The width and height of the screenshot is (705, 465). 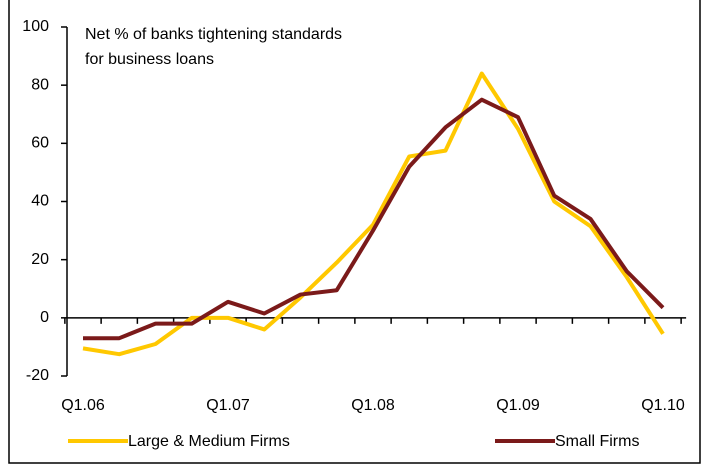 What do you see at coordinates (44, 317) in the screenshot?
I see `y-tick-label: 0` at bounding box center [44, 317].